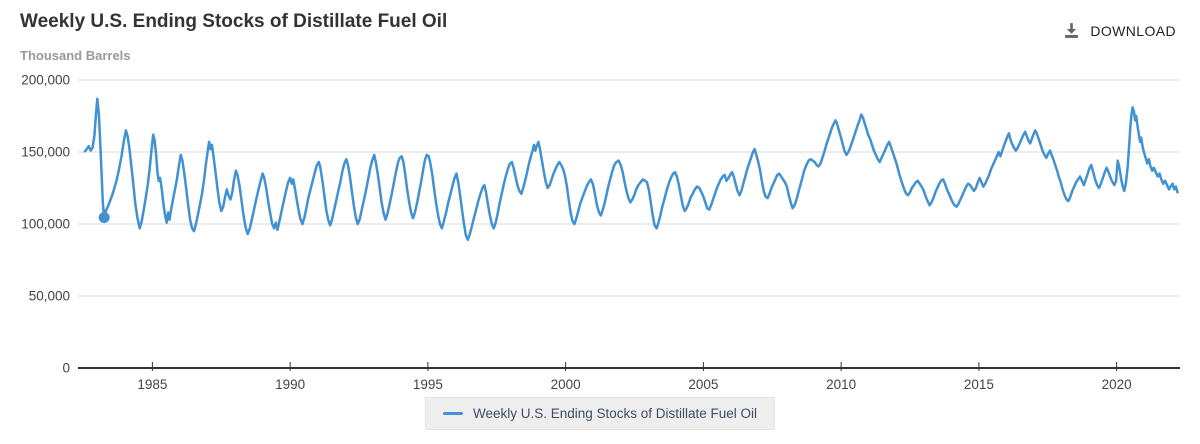  What do you see at coordinates (452, 413) in the screenshot?
I see `series-color-swatch` at bounding box center [452, 413].